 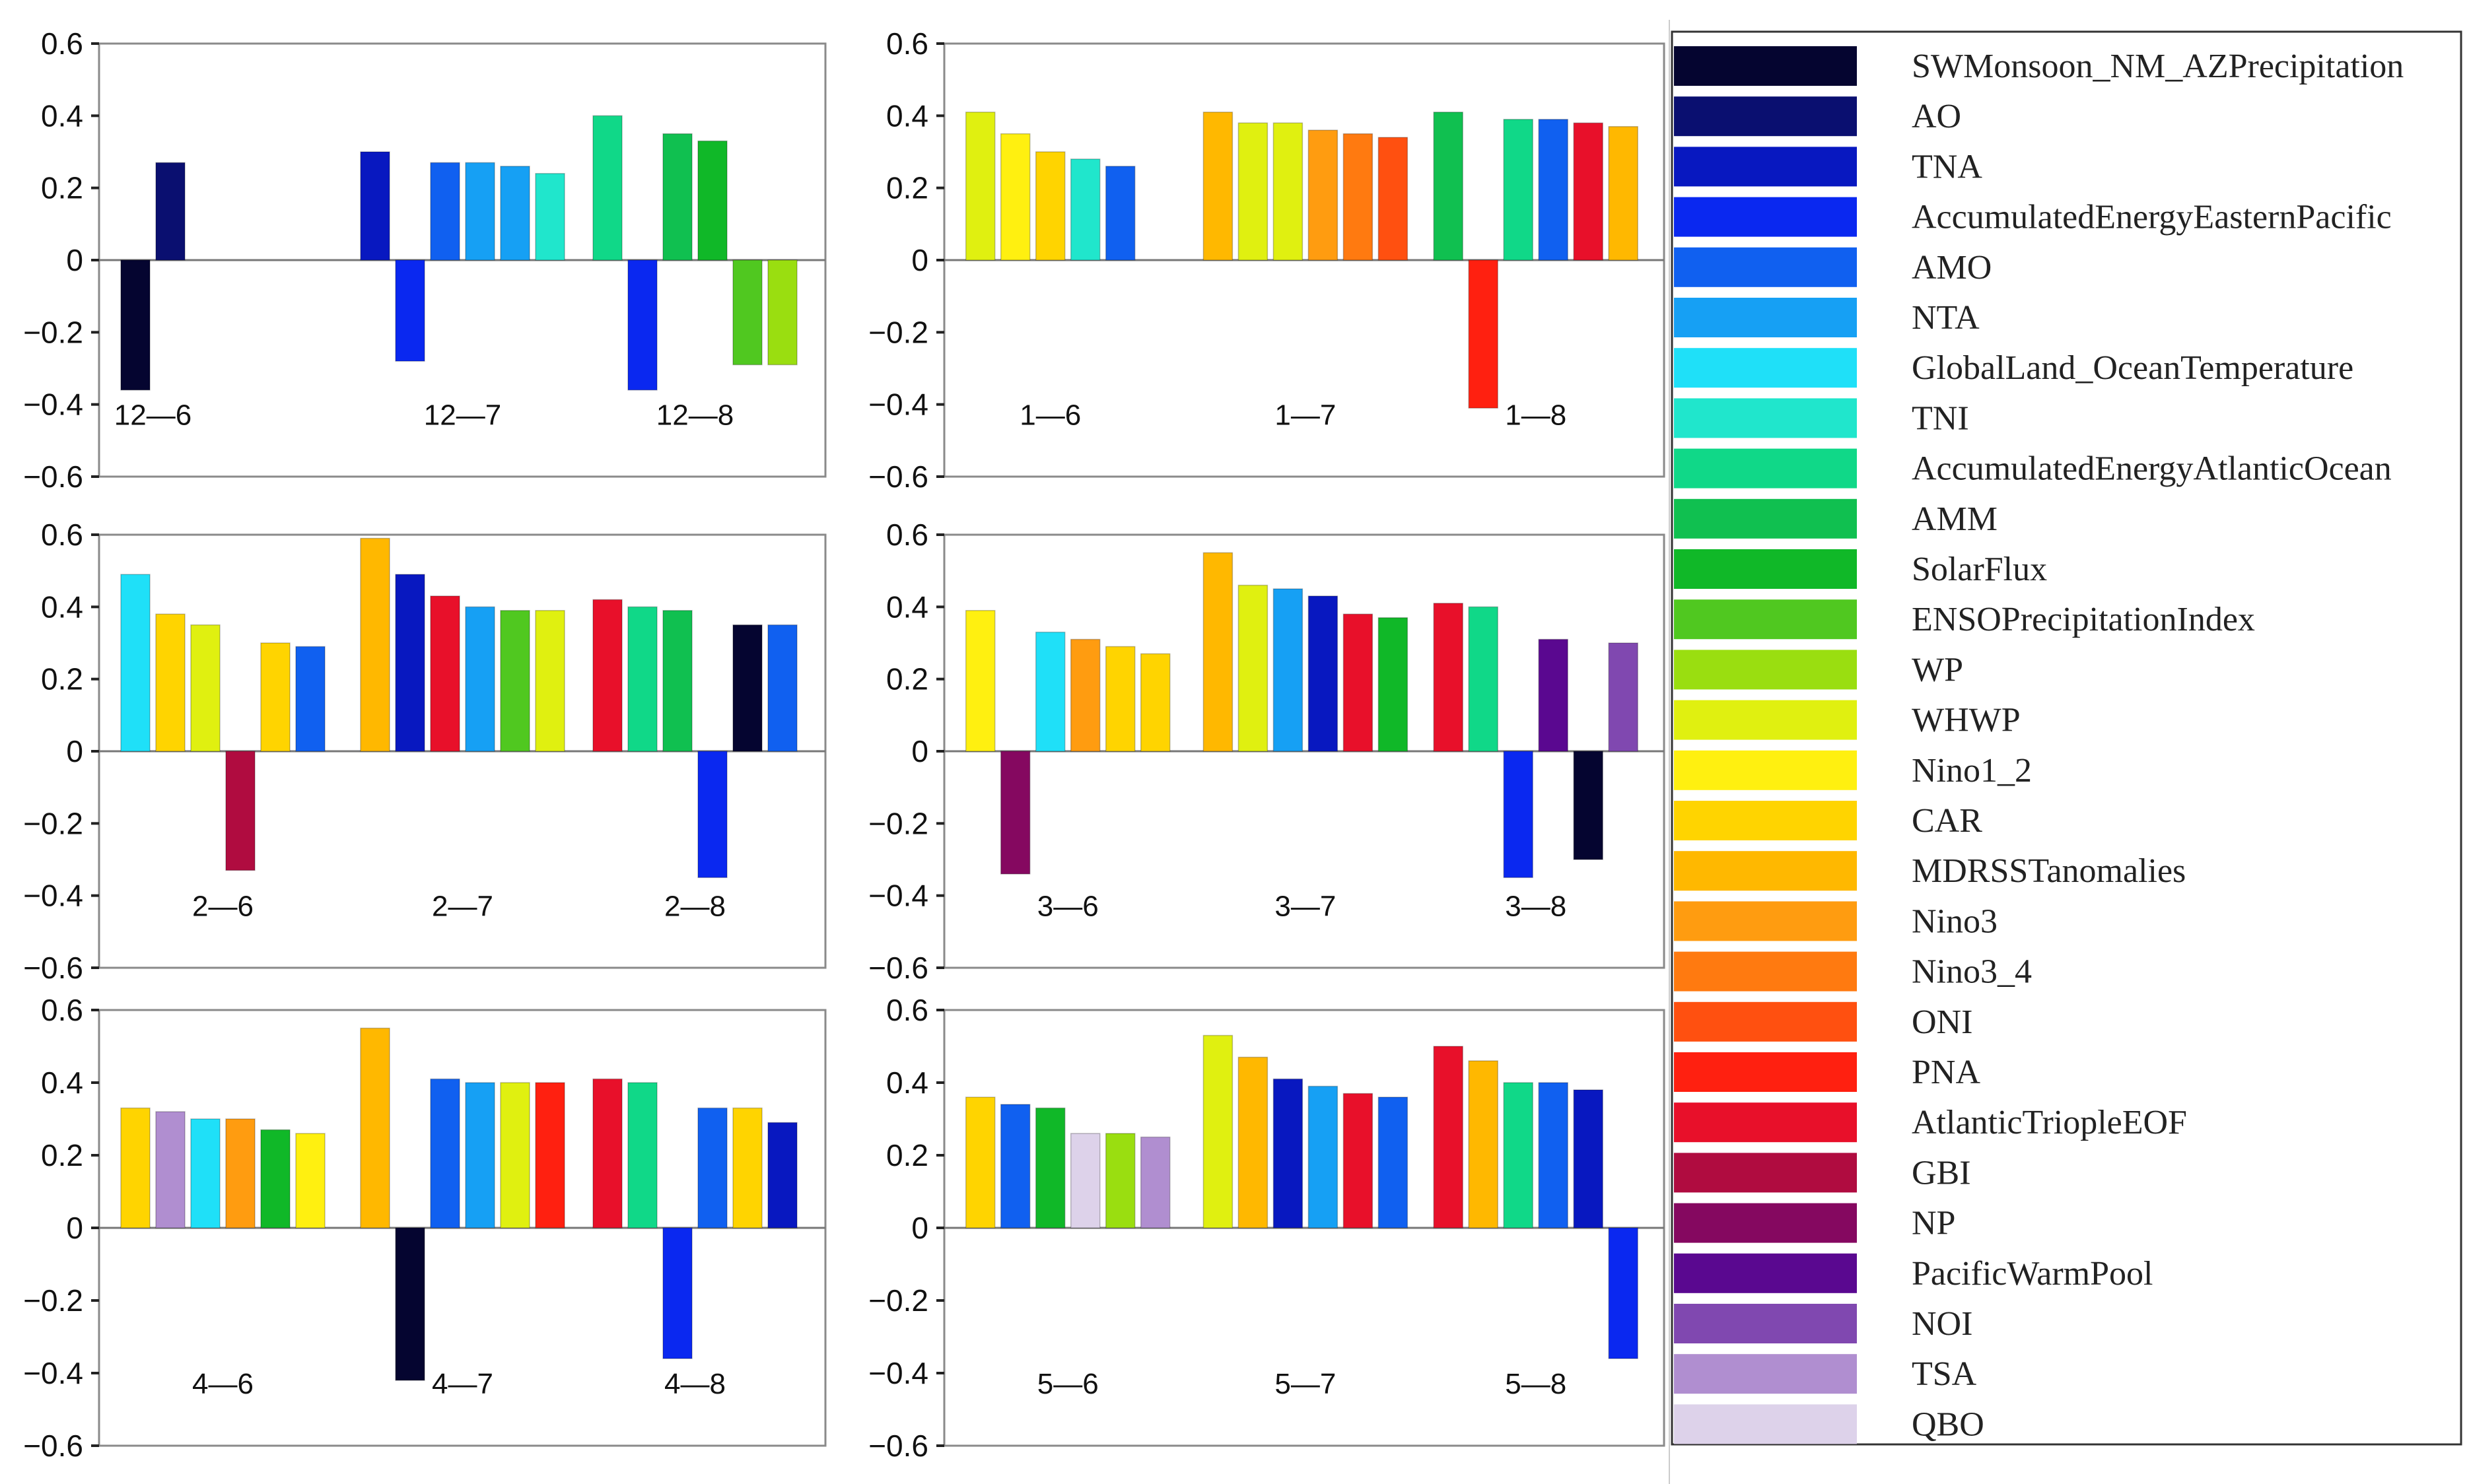 I want to click on group-label: 4—6, so click(x=223, y=1384).